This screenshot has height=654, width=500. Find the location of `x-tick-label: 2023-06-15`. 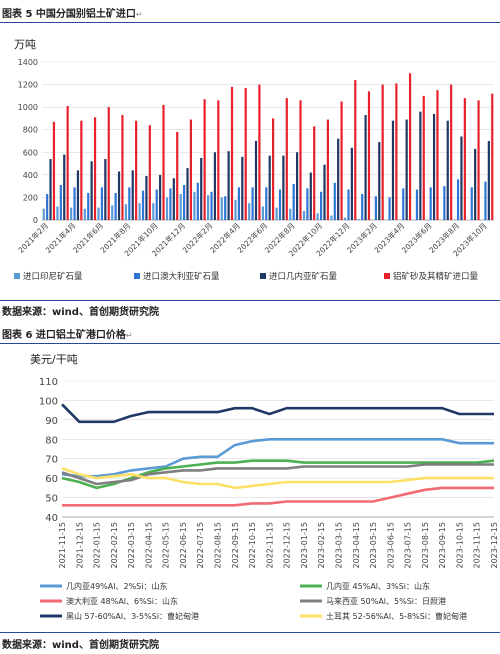

x-tick-label: 2023-06-15 is located at coordinates (390, 545).